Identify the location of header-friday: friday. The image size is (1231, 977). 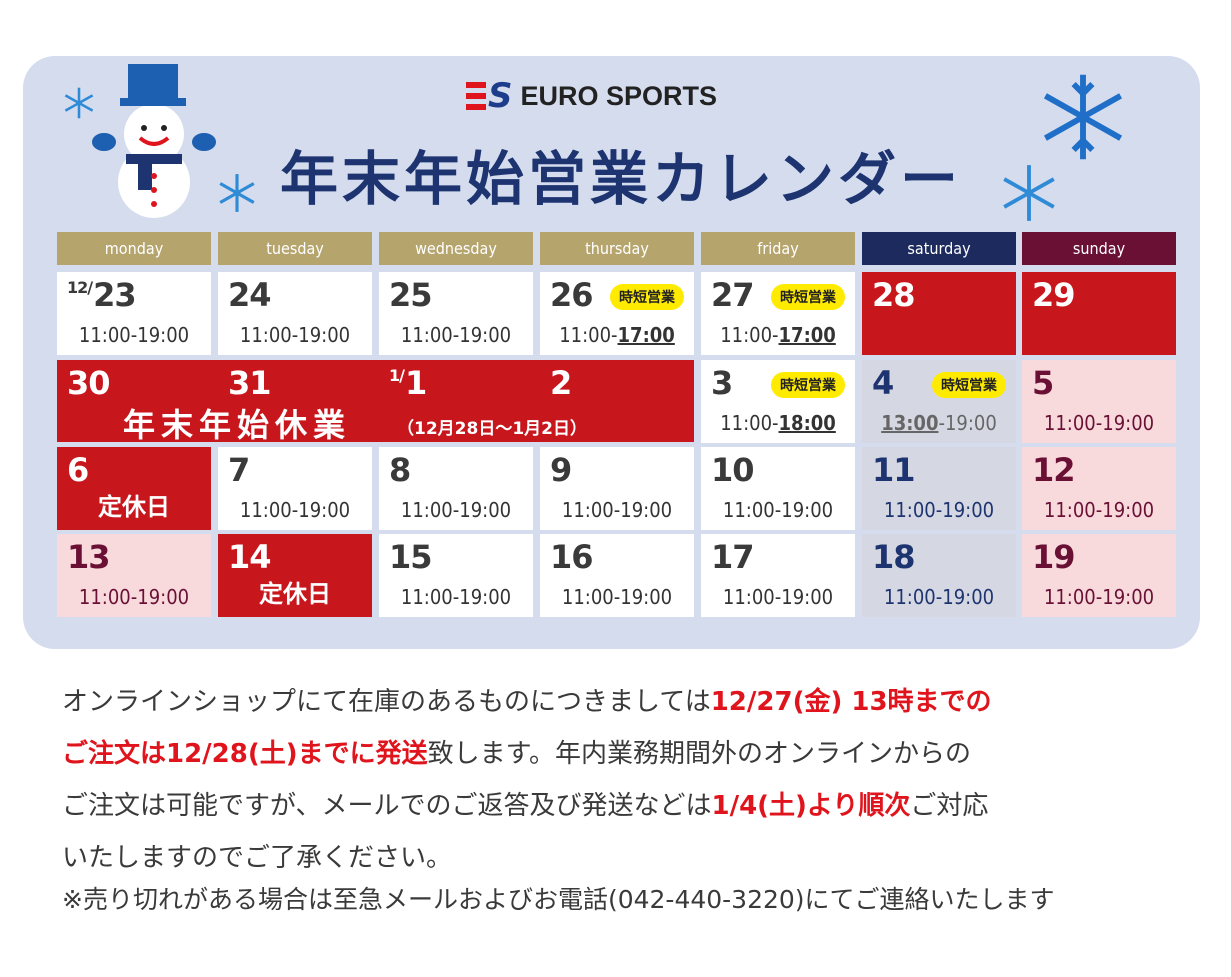
(778, 248).